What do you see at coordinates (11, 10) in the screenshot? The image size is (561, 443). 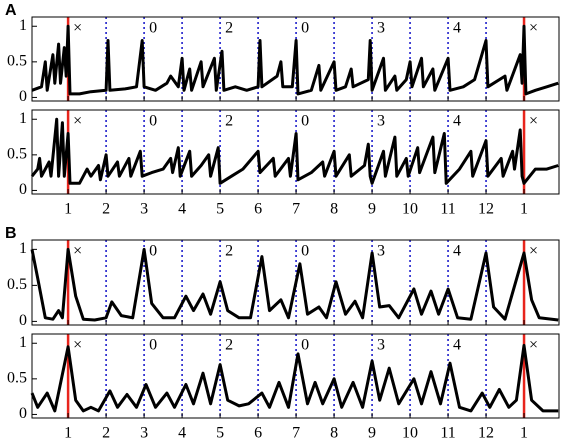 I see `panel-label: A` at bounding box center [11, 10].